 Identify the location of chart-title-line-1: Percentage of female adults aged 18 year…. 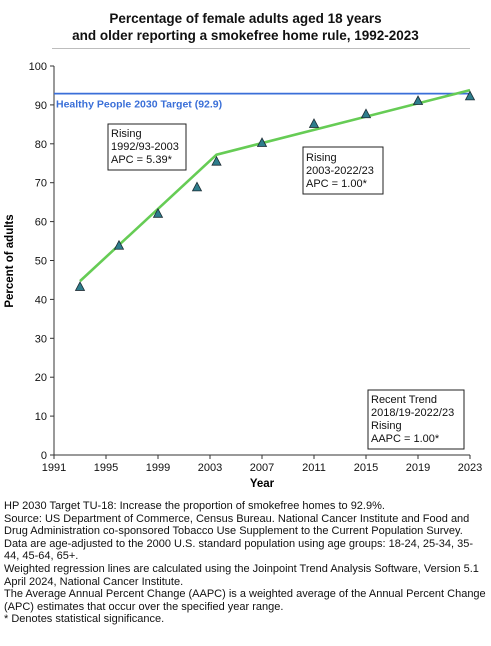
(245, 18).